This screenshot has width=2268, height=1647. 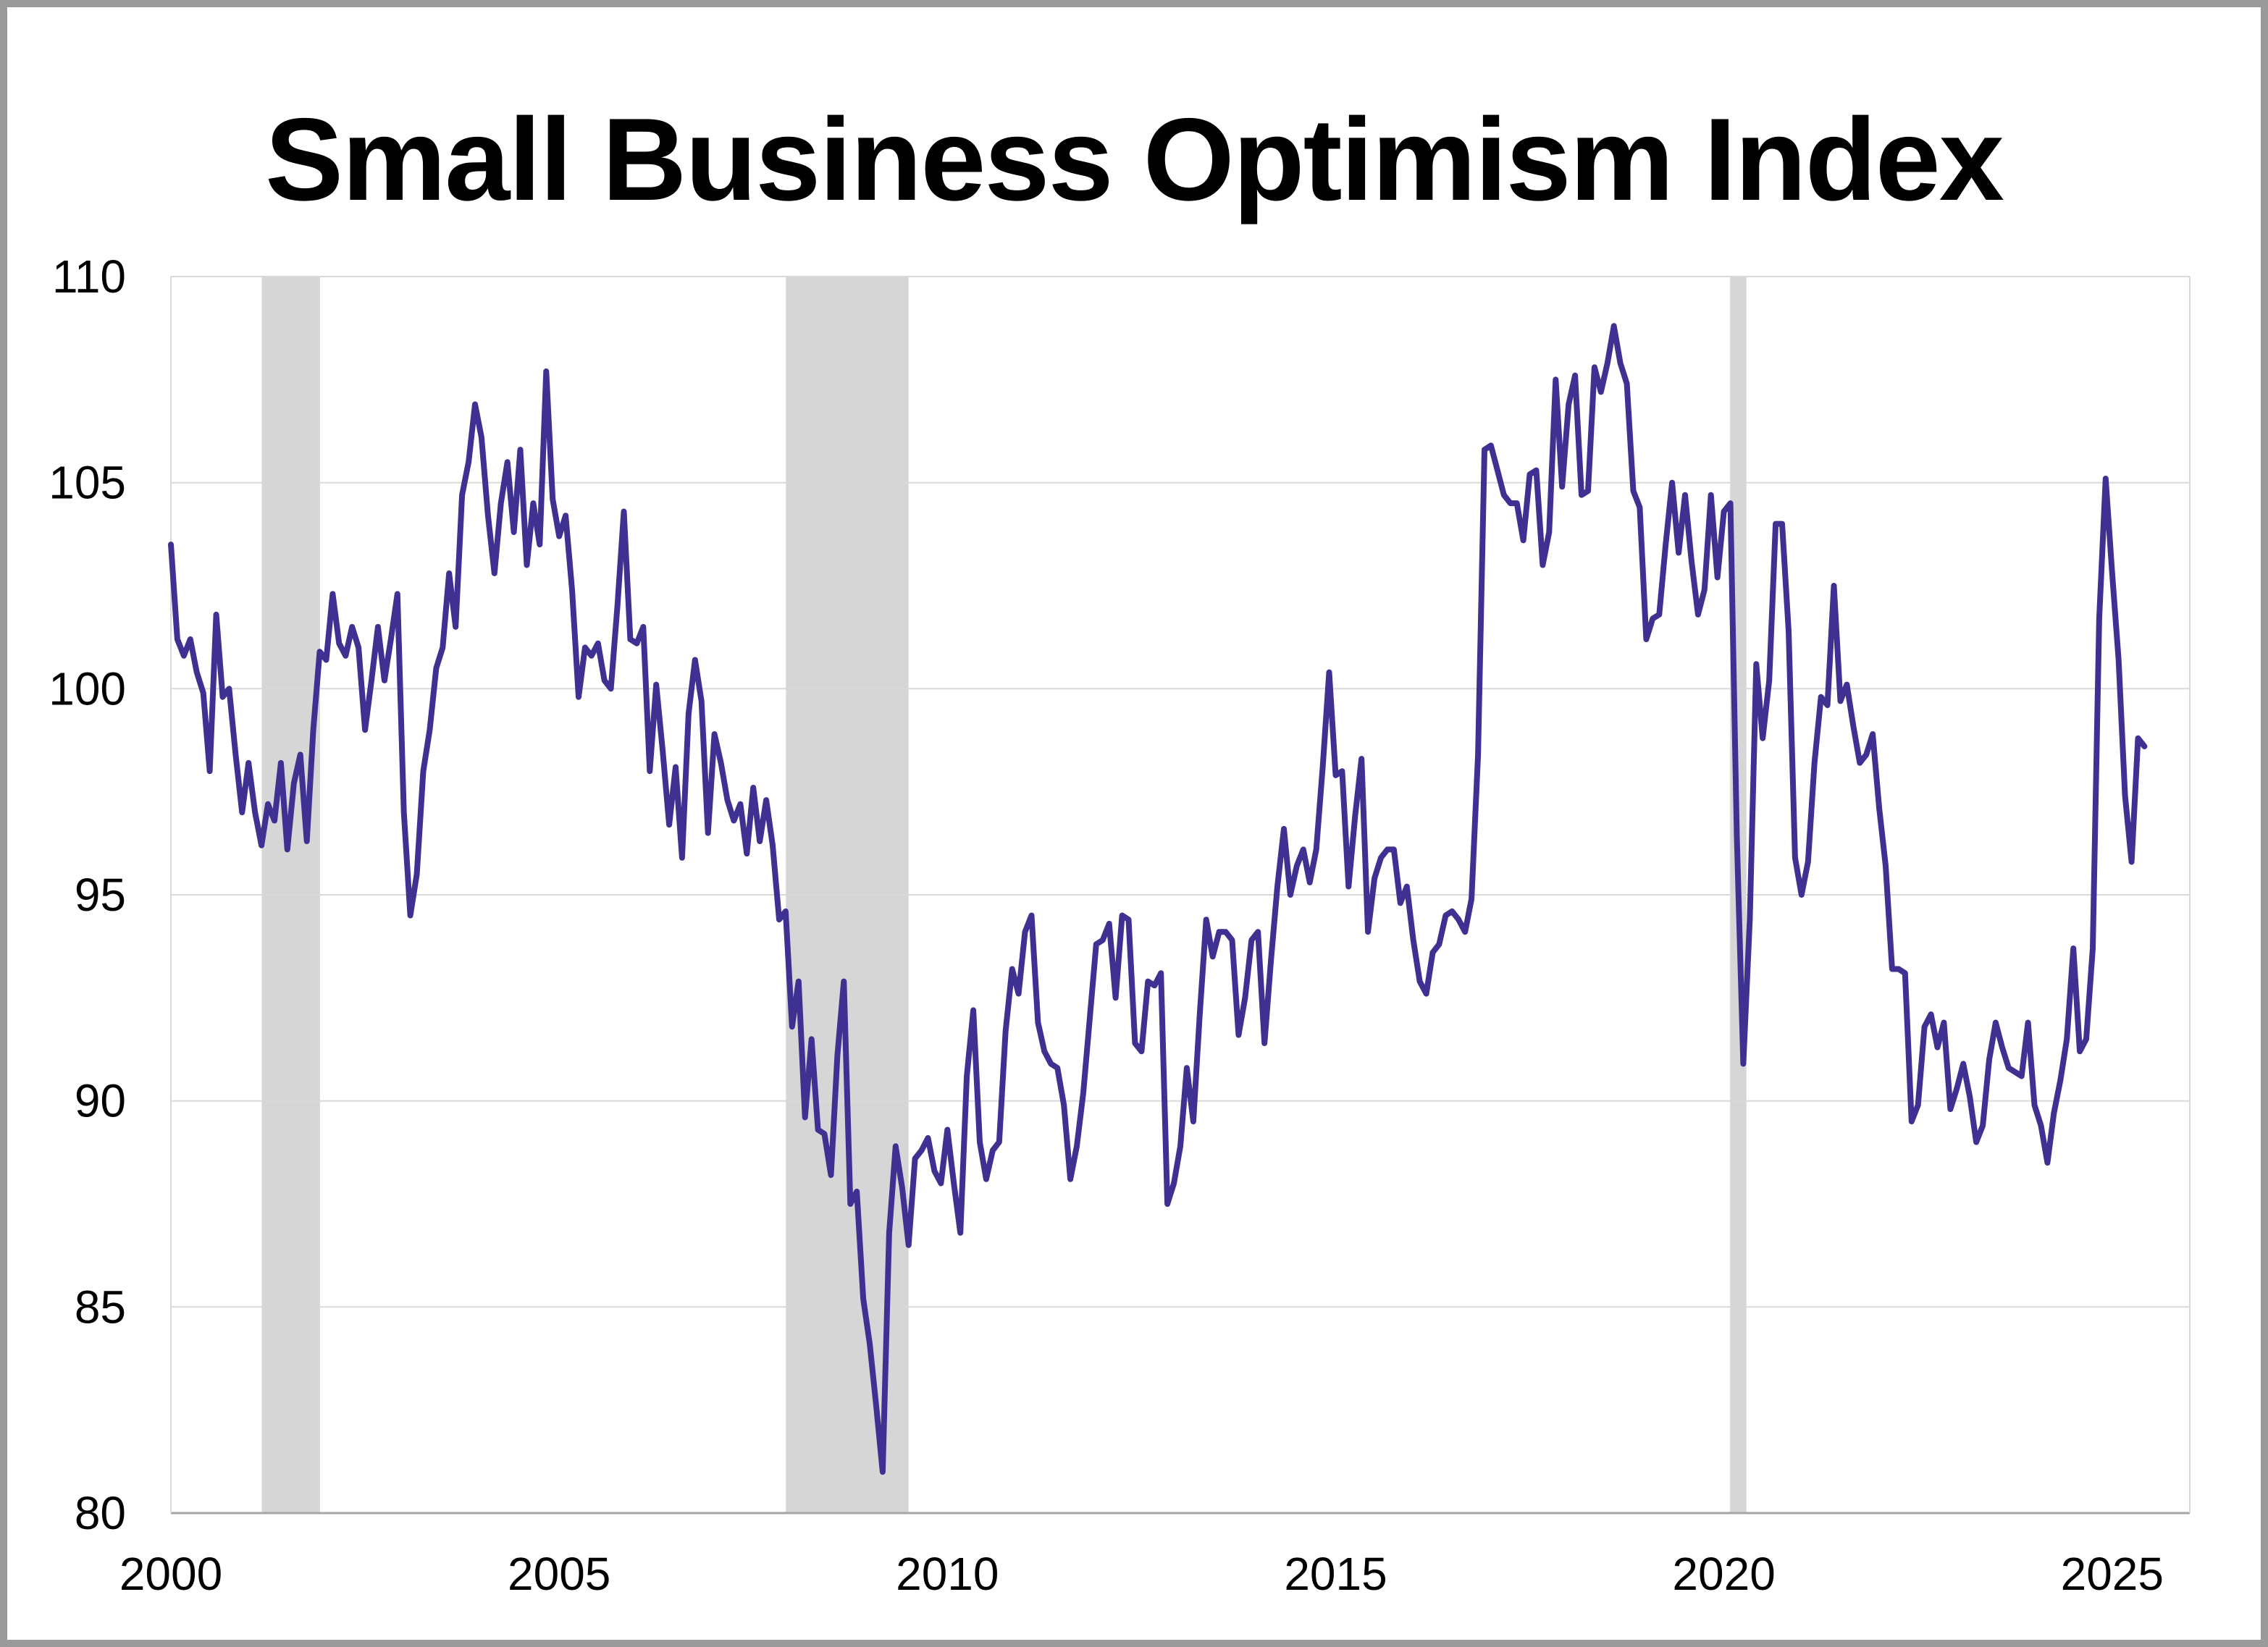 What do you see at coordinates (2112, 1574) in the screenshot?
I see `x-axis-tick-label: 2025` at bounding box center [2112, 1574].